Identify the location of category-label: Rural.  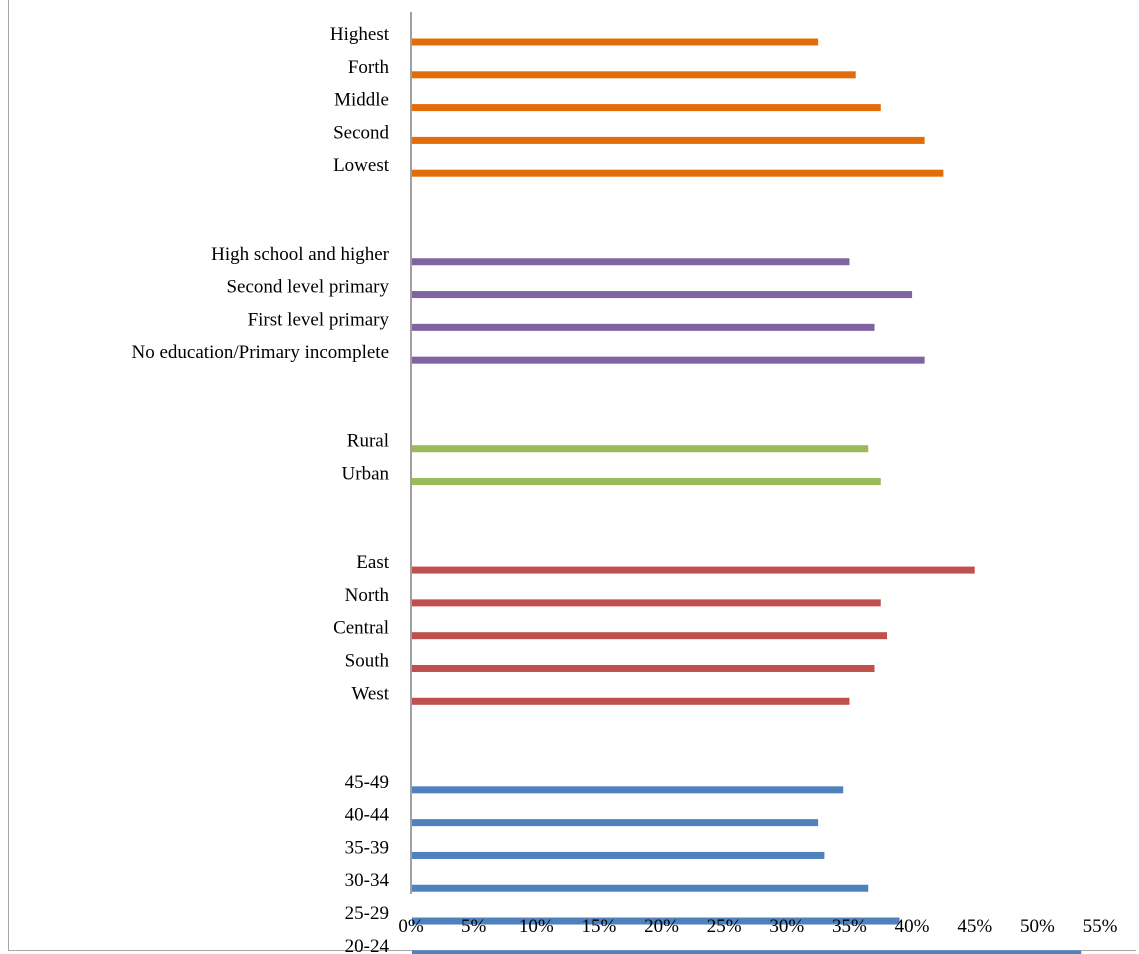
(368, 441).